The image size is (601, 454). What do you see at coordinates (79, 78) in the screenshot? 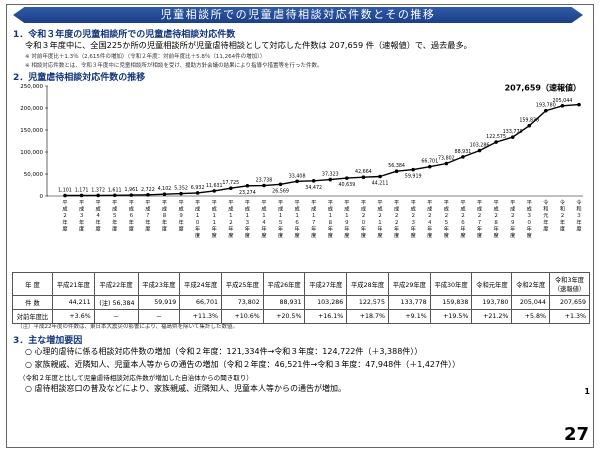
I see `section2-heading: 2．児童虐待相談対応件数の推移` at bounding box center [79, 78].